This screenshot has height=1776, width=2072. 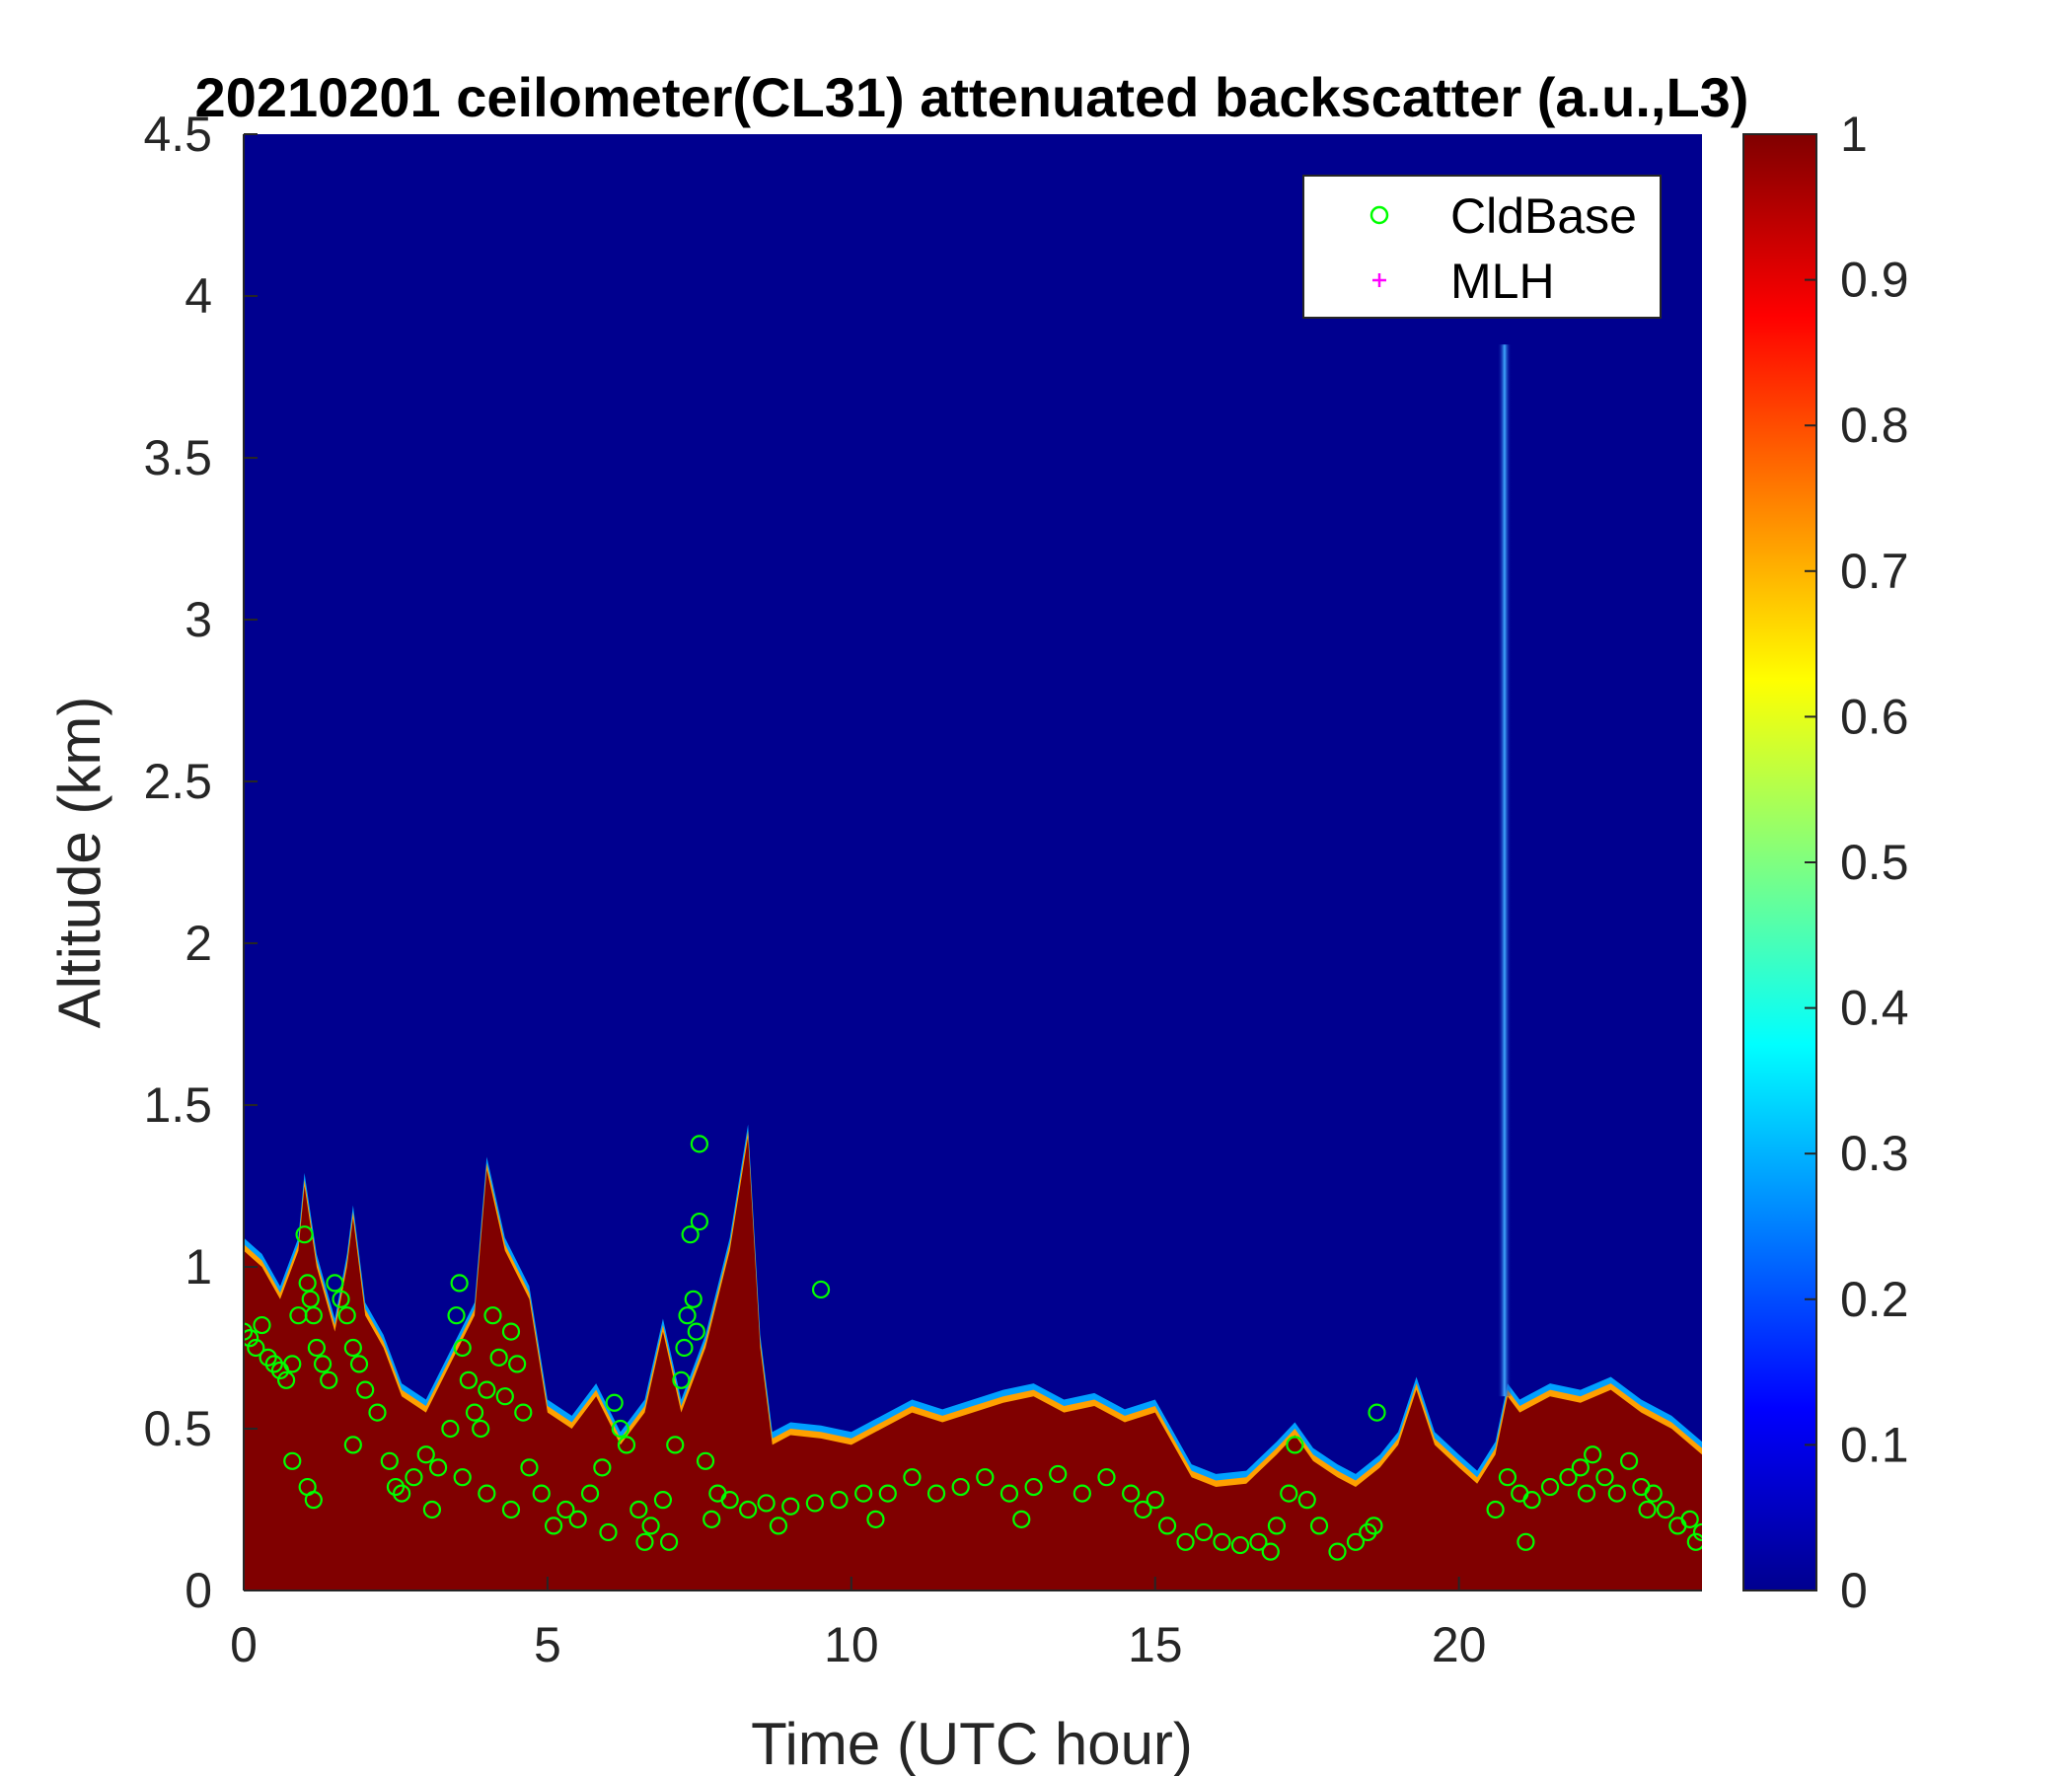 I want to click on colorbar-tick-label: 1, so click(x=1854, y=135).